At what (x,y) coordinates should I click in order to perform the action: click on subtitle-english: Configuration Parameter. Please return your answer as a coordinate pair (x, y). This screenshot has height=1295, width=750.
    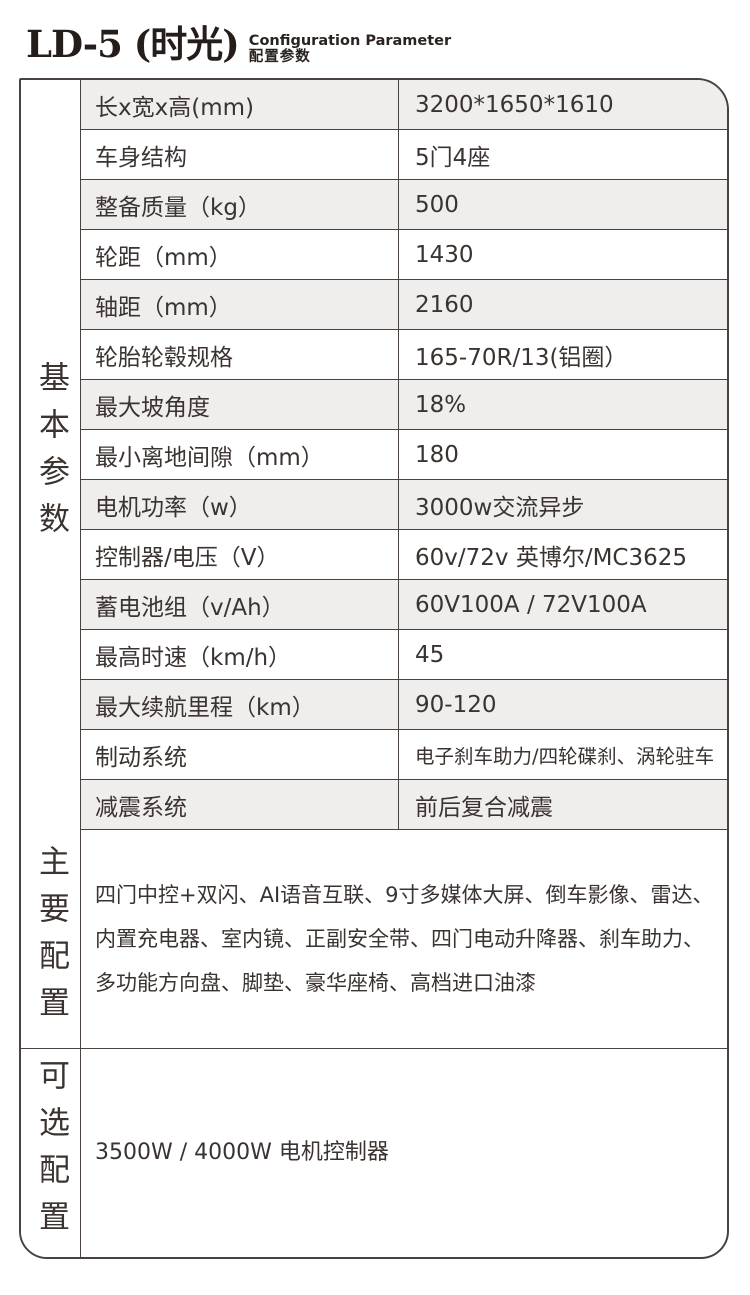
    Looking at the image, I should click on (350, 41).